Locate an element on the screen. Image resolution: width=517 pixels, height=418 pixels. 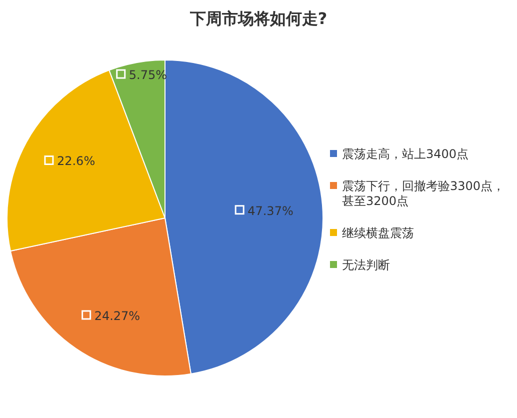
data-label: 22.6% is located at coordinates (76, 161).